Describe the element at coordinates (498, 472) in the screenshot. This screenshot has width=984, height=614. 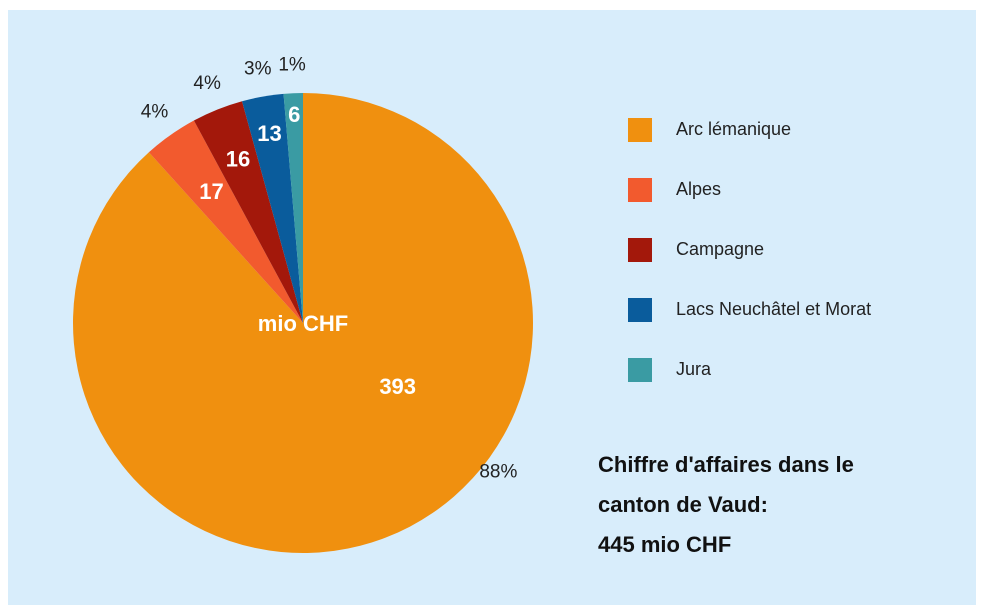
I see `percent-label: 88%` at that location.